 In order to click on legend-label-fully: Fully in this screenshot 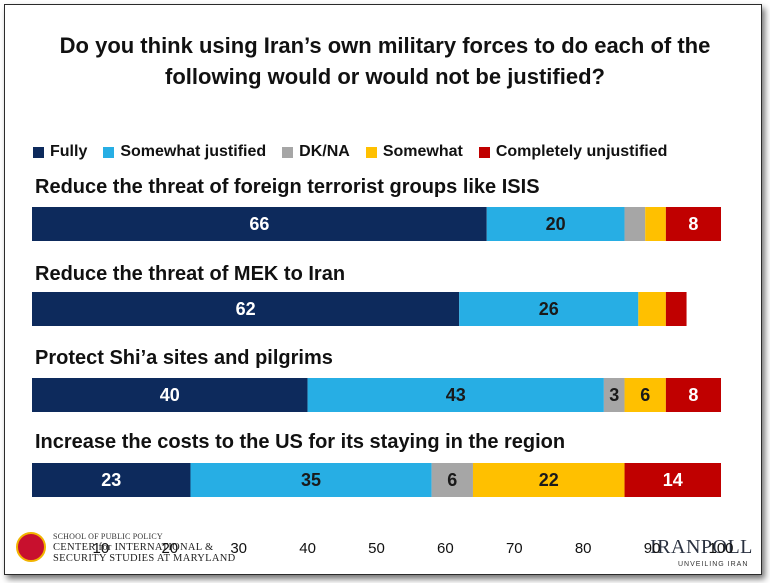, I will do `click(69, 151)`.